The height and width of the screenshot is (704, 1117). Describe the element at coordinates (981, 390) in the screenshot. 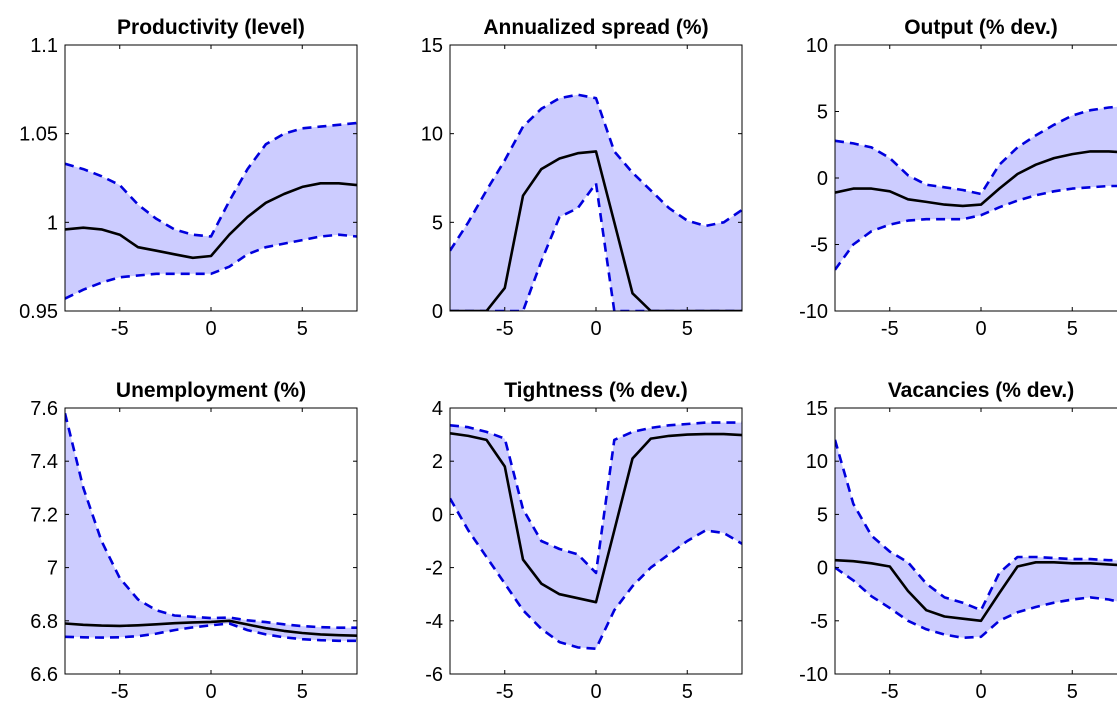

I see `panel-title: Vacancies (% dev.)` at that location.